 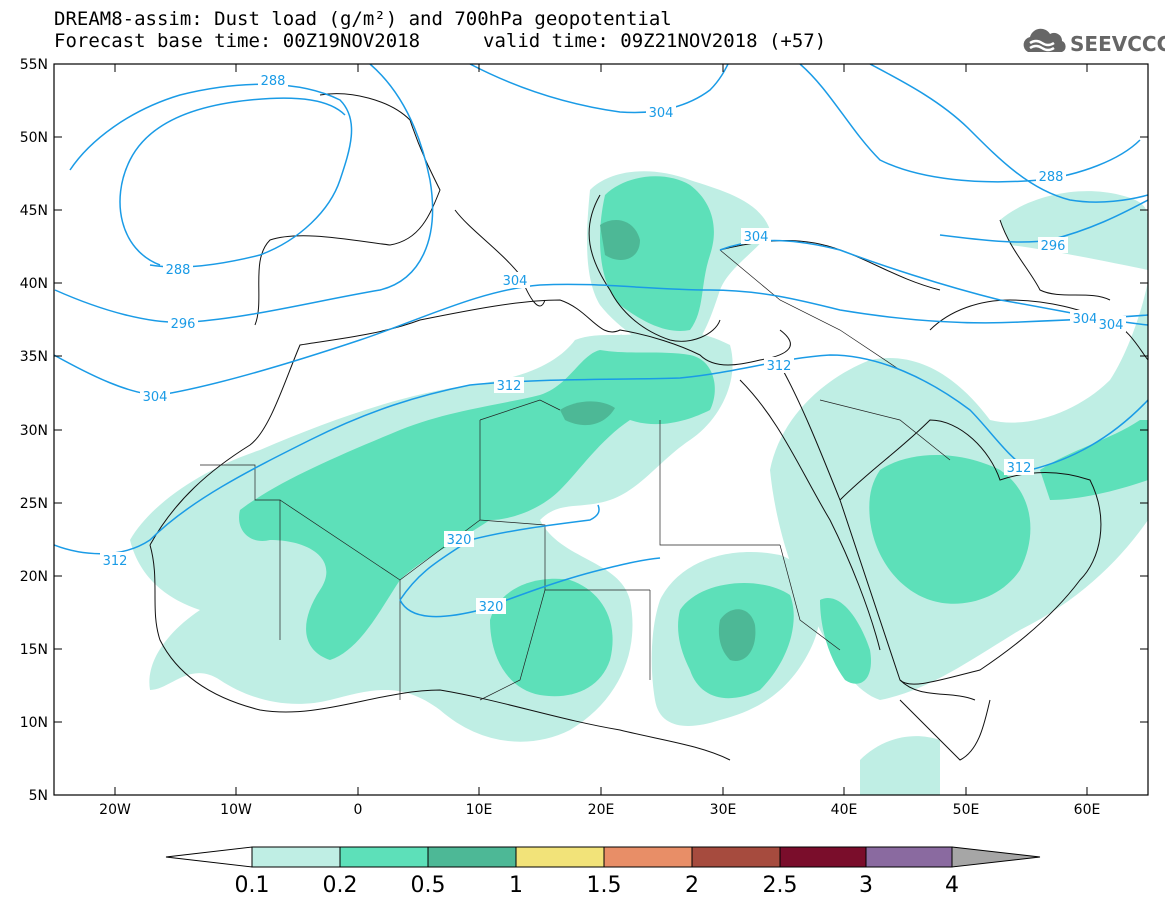 I want to click on lat-label: 5N, so click(x=38, y=796).